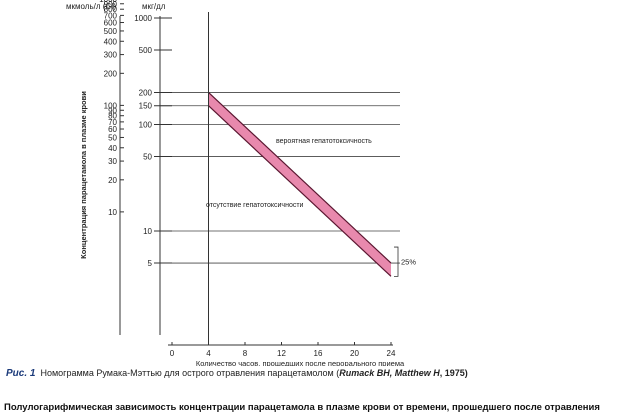  Describe the element at coordinates (146, 50) in the screenshot. I see `mcg-tick-label: 500` at that location.